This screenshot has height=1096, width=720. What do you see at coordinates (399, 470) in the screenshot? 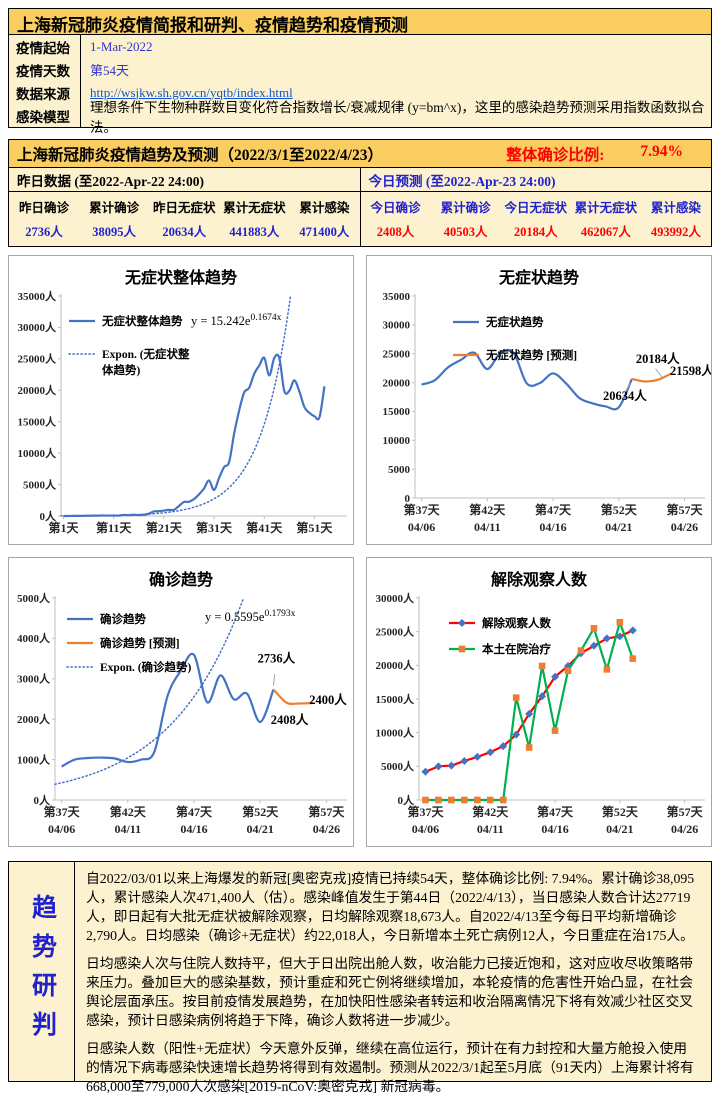
I see `svg-text: 5000` at bounding box center [399, 470].